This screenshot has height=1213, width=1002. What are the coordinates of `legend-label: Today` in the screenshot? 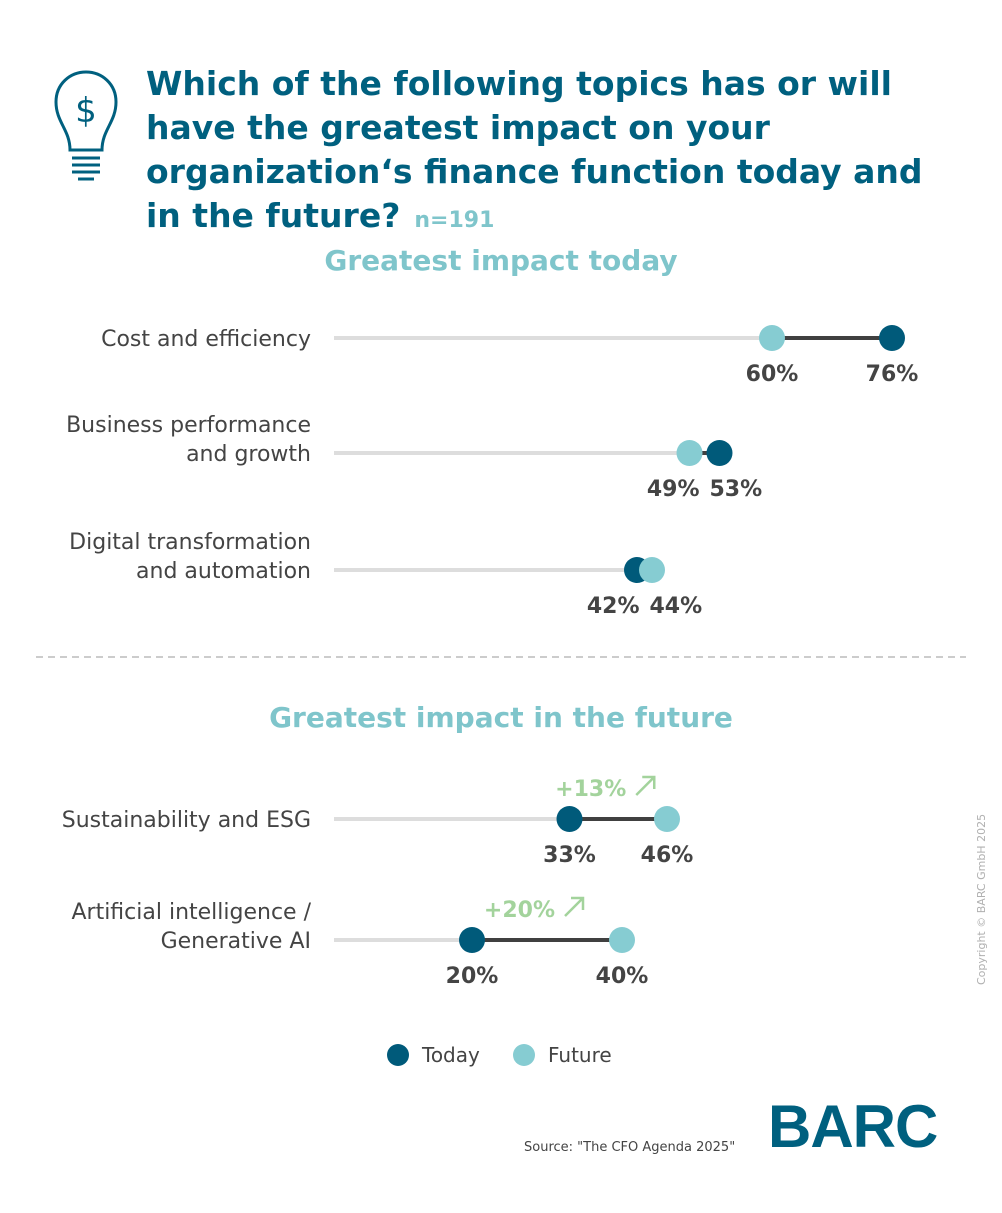 It's located at (450, 1055).